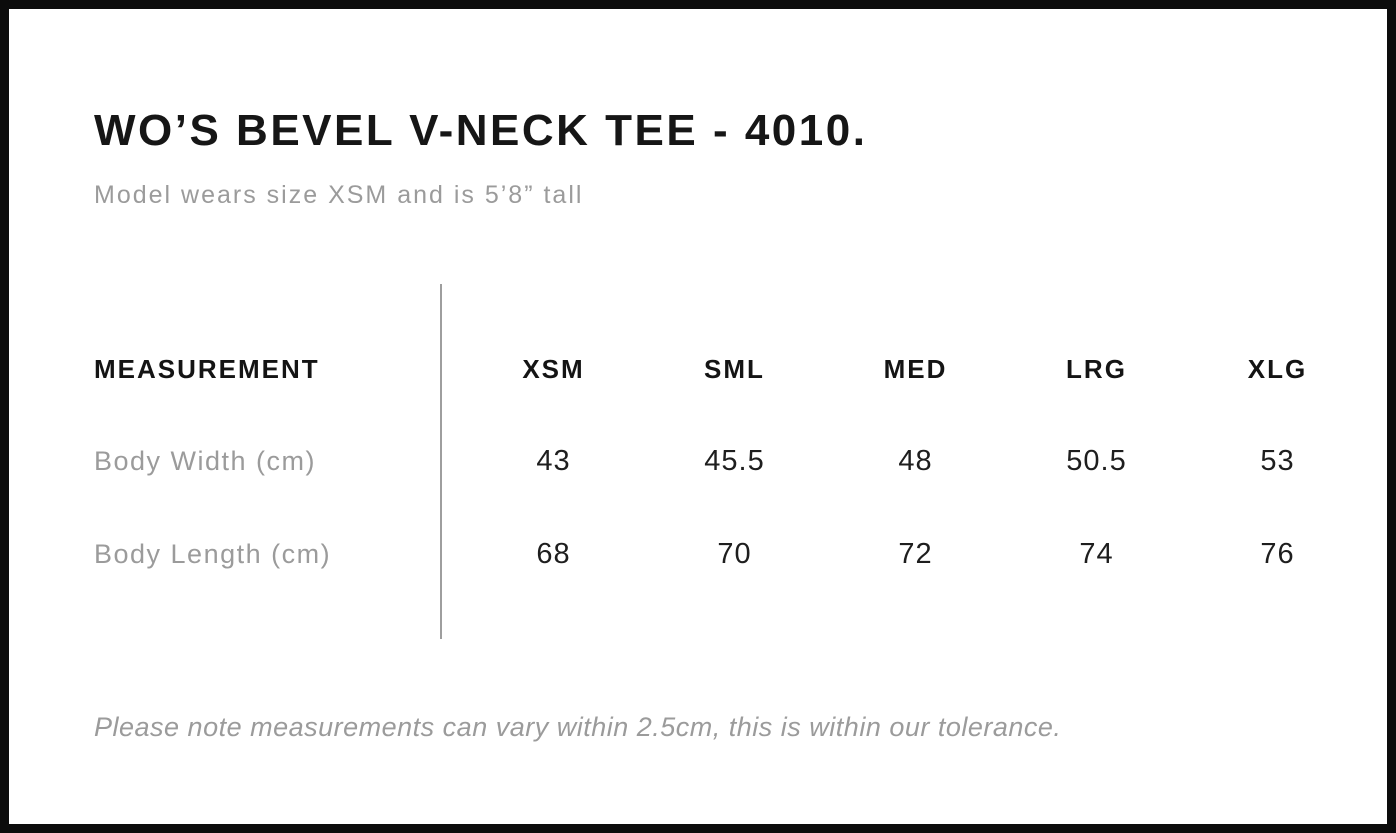  I want to click on column-header-med: MED, so click(915, 369).